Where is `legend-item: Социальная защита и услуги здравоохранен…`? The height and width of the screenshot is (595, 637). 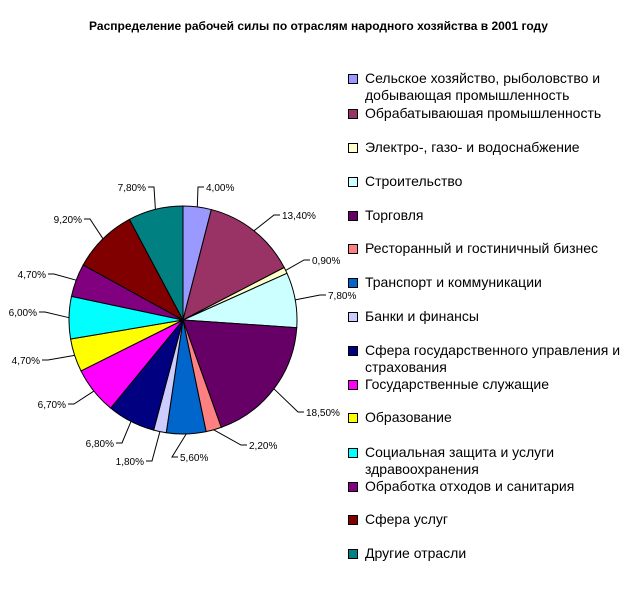
legend-item: Социальная защита и услуги здравоохранен… is located at coordinates (490, 461).